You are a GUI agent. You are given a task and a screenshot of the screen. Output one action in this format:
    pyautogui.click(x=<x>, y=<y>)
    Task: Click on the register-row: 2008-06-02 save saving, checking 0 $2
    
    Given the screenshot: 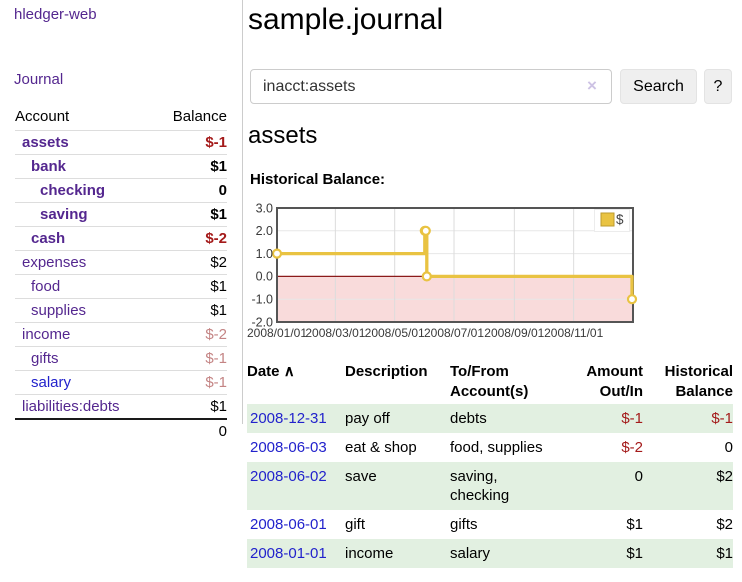 What is the action you would take?
    pyautogui.click(x=490, y=486)
    